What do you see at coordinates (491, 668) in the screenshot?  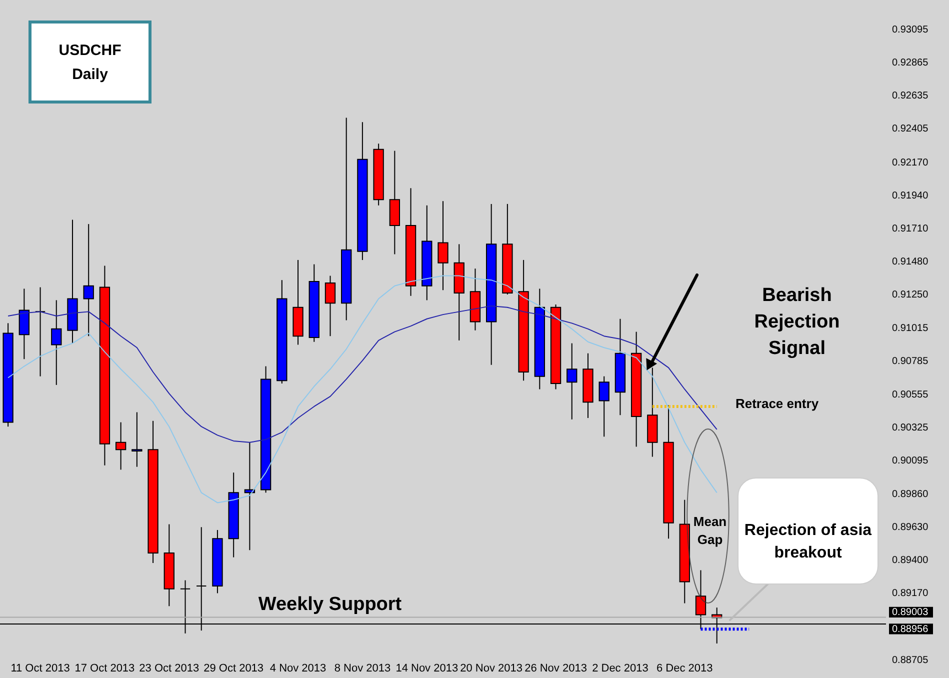 I see `x-tick-label: 20 Nov 2013` at bounding box center [491, 668].